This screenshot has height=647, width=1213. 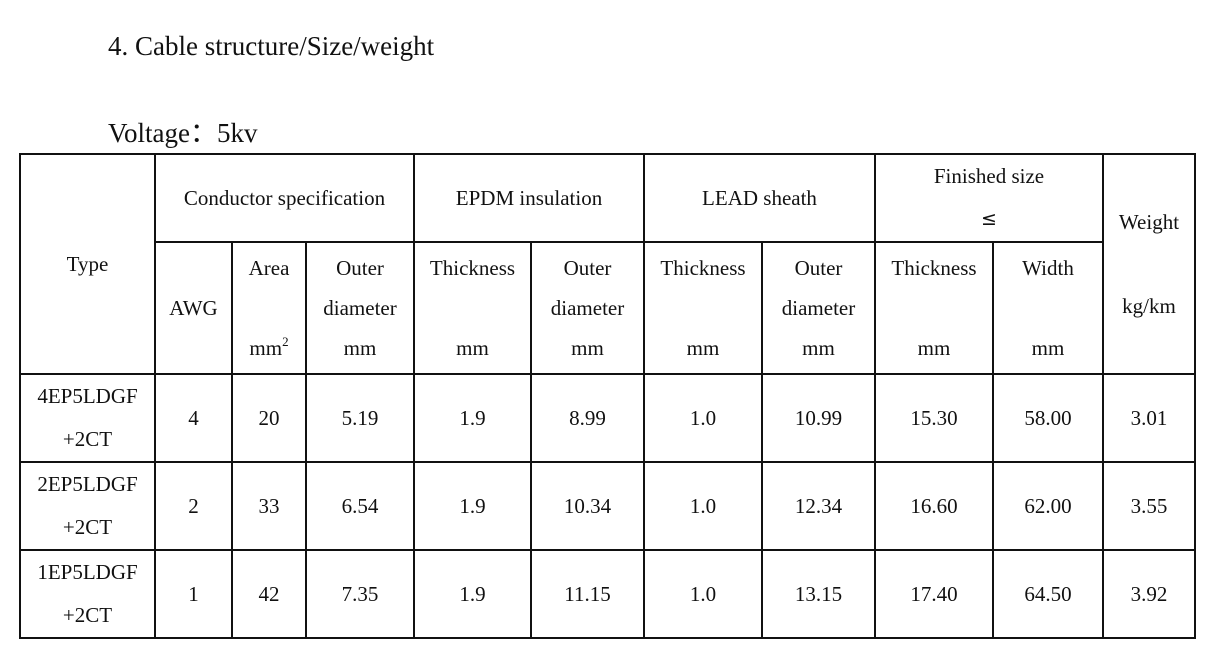 I want to click on cell-finished-width: 62.00, so click(x=1048, y=506).